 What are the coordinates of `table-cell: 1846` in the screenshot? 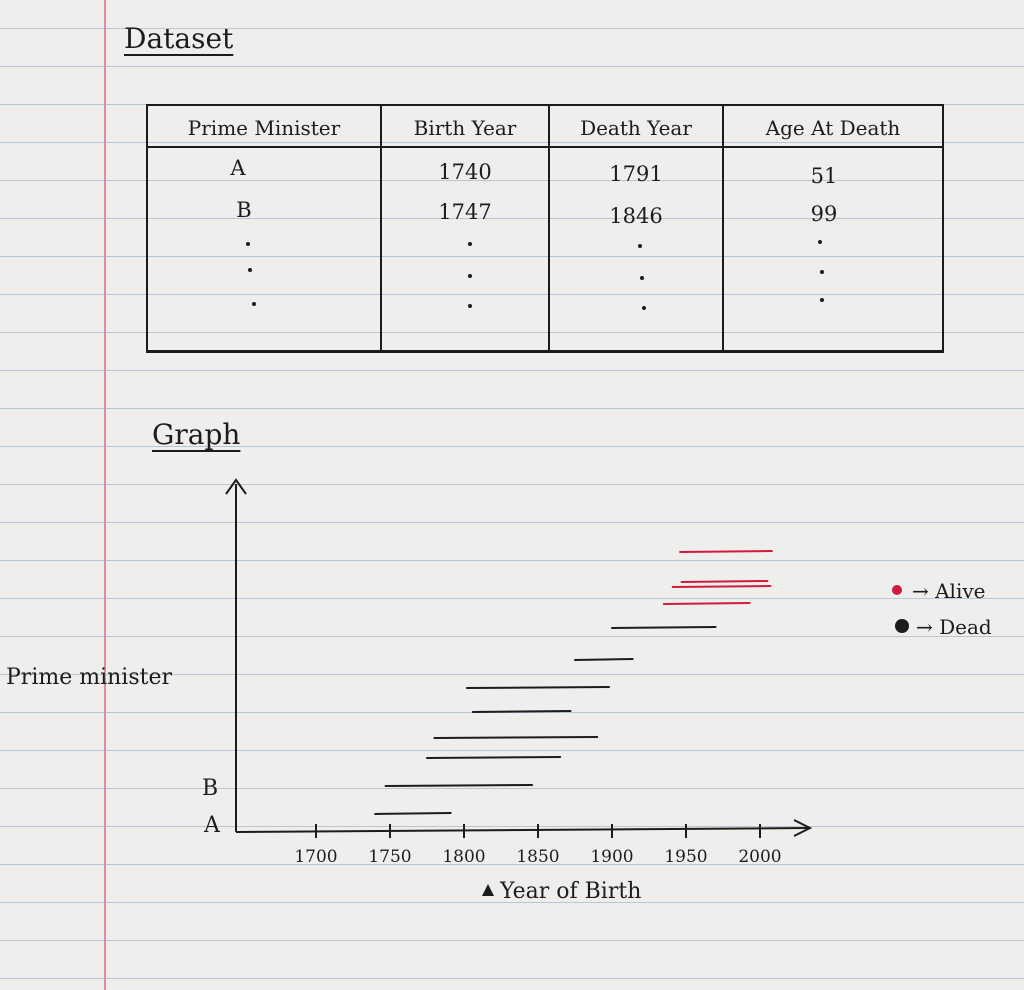 It's located at (636, 216).